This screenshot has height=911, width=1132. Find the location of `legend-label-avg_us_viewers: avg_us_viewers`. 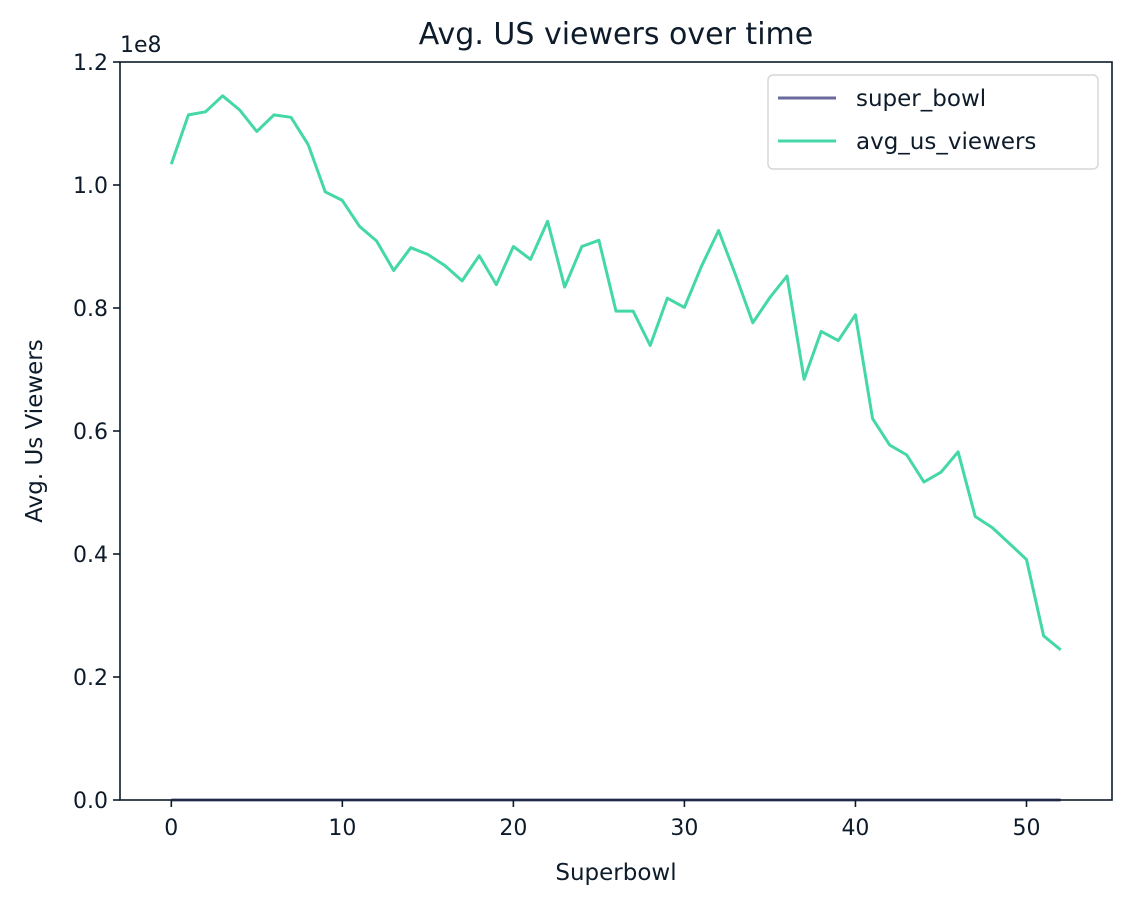

legend-label-avg_us_viewers: avg_us_viewers is located at coordinates (946, 142).